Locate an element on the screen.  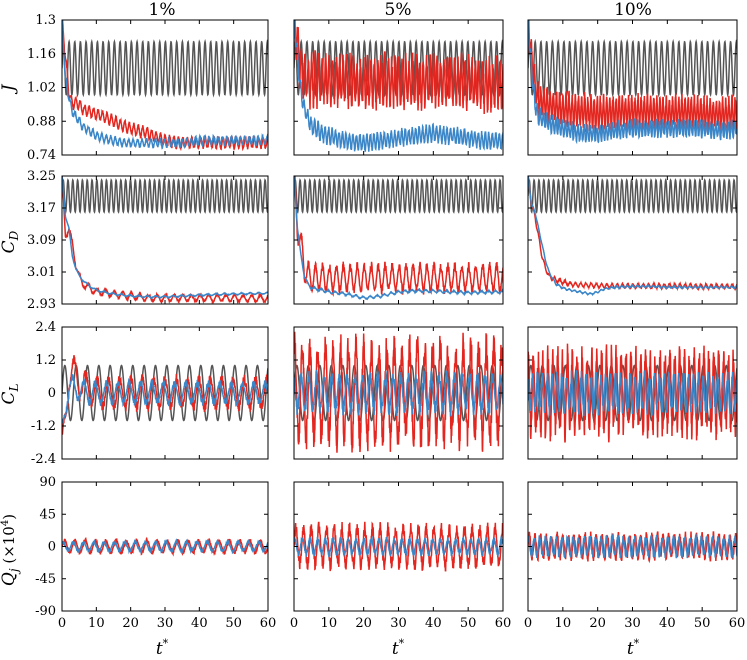
y-tick-label: -2.4 is located at coordinates (43, 459).